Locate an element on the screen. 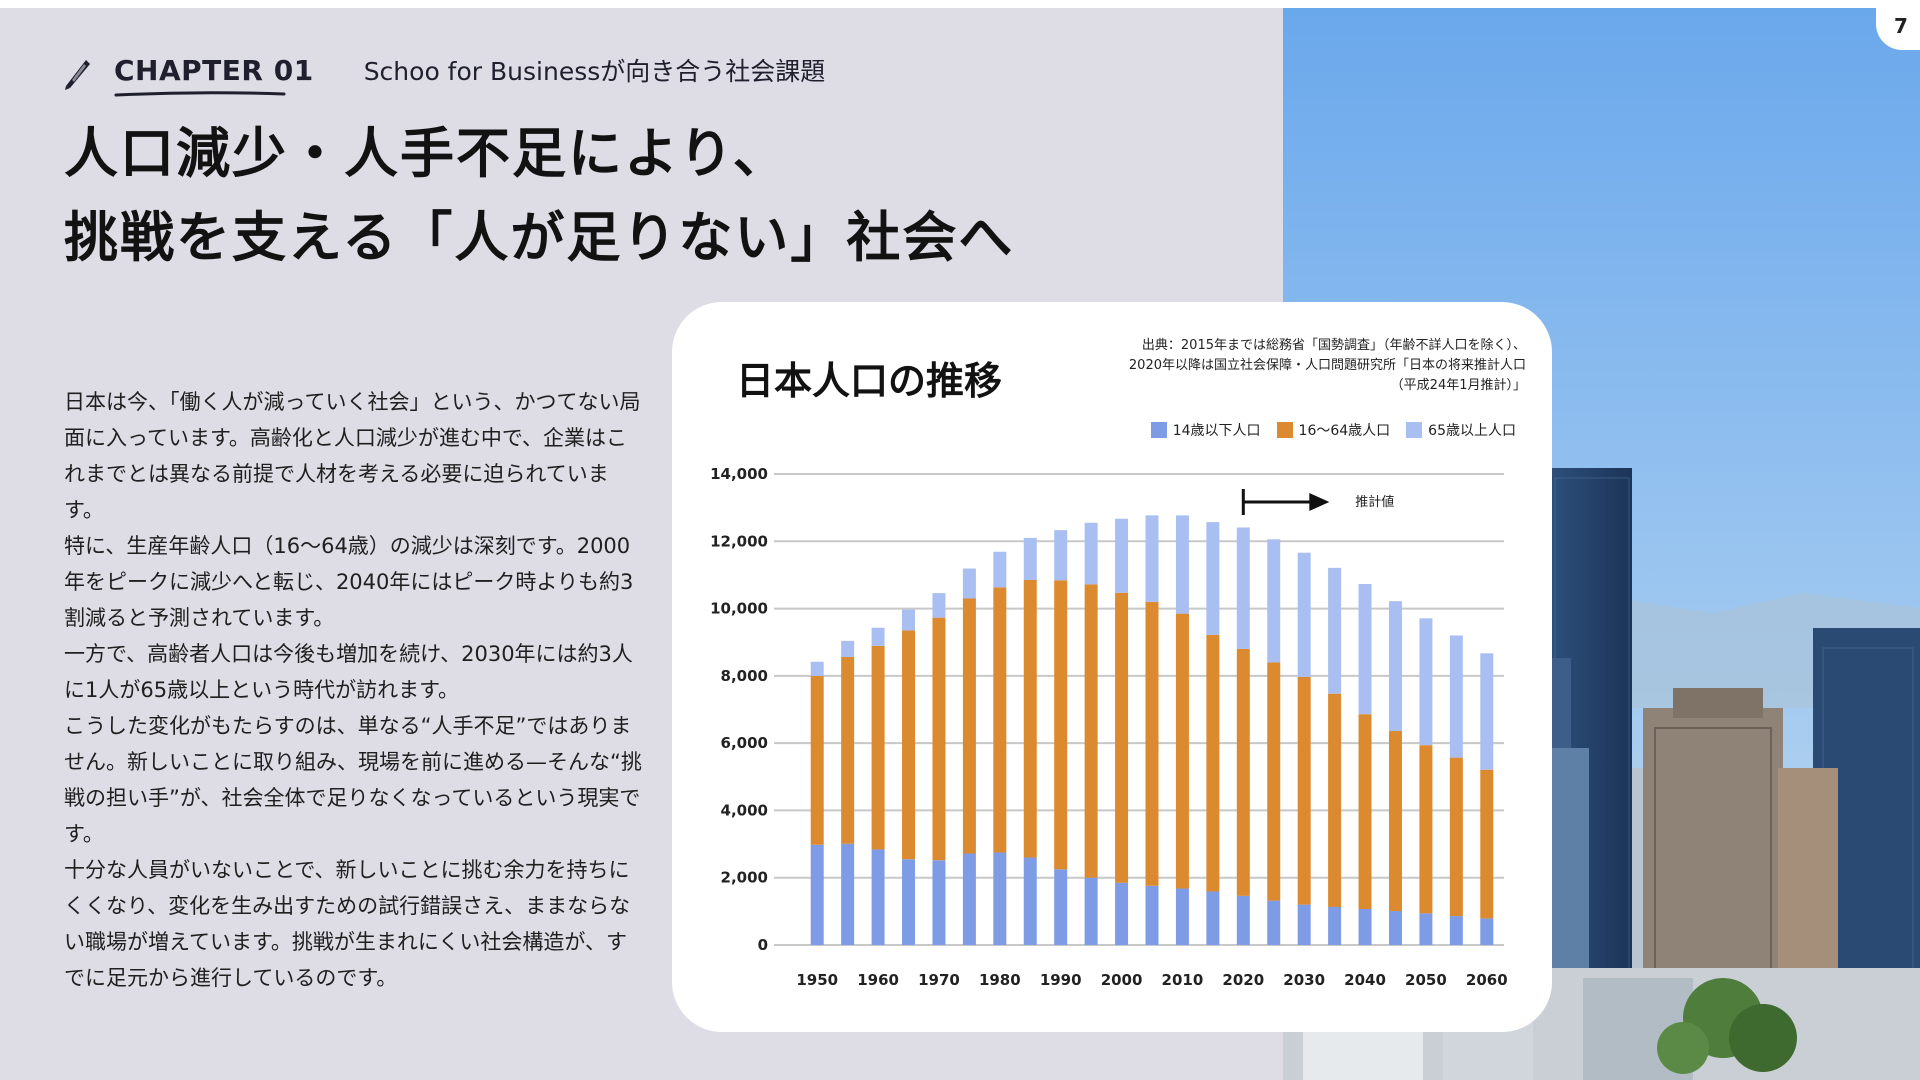 The height and width of the screenshot is (1080, 1920). x-tick-label: 2040 is located at coordinates (1365, 980).